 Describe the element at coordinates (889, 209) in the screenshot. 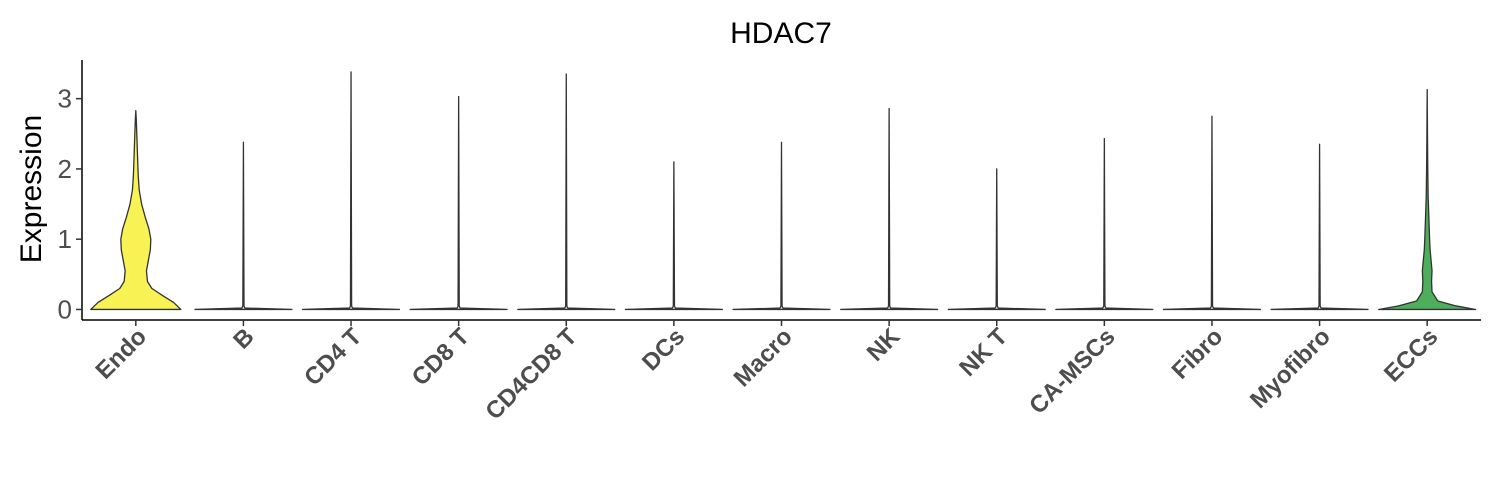

I see `violin-nk` at that location.